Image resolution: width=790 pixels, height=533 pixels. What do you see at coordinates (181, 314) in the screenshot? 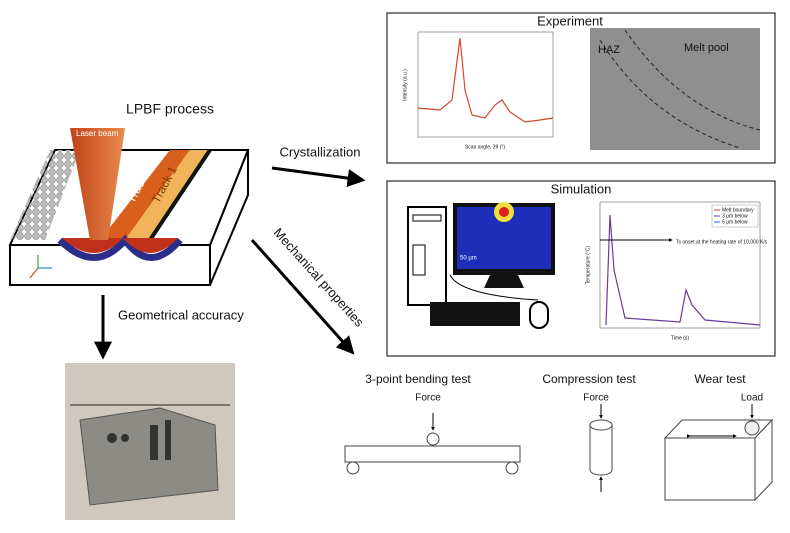
I see `arrow-label: Geometrical accuracy` at bounding box center [181, 314].